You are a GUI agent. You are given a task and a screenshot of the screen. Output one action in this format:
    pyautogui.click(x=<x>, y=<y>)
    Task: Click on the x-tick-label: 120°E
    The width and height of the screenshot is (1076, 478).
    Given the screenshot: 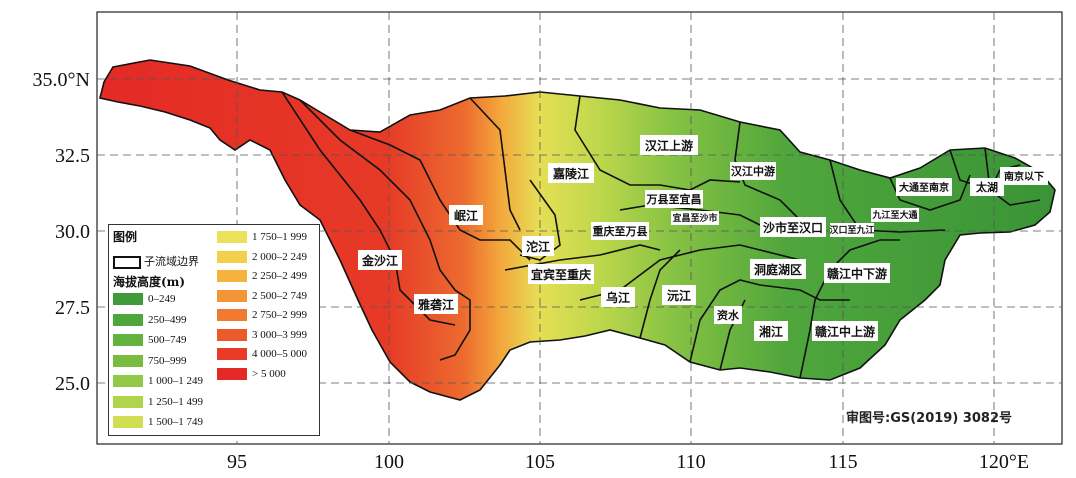 What is the action you would take?
    pyautogui.click(x=1004, y=462)
    